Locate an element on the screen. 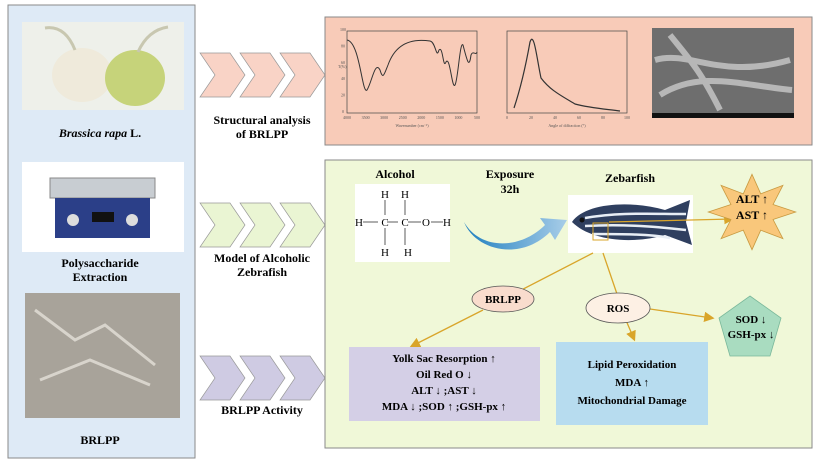  step-structural-label: Structural analysis is located at coordinates (261, 120).